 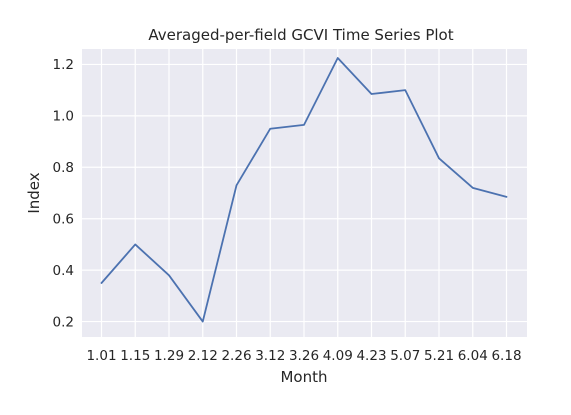 What do you see at coordinates (63, 193) in the screenshot?
I see `y-axis-ticks: 0.2 0.4 0.6 0.8 1.0 1.2` at bounding box center [63, 193].